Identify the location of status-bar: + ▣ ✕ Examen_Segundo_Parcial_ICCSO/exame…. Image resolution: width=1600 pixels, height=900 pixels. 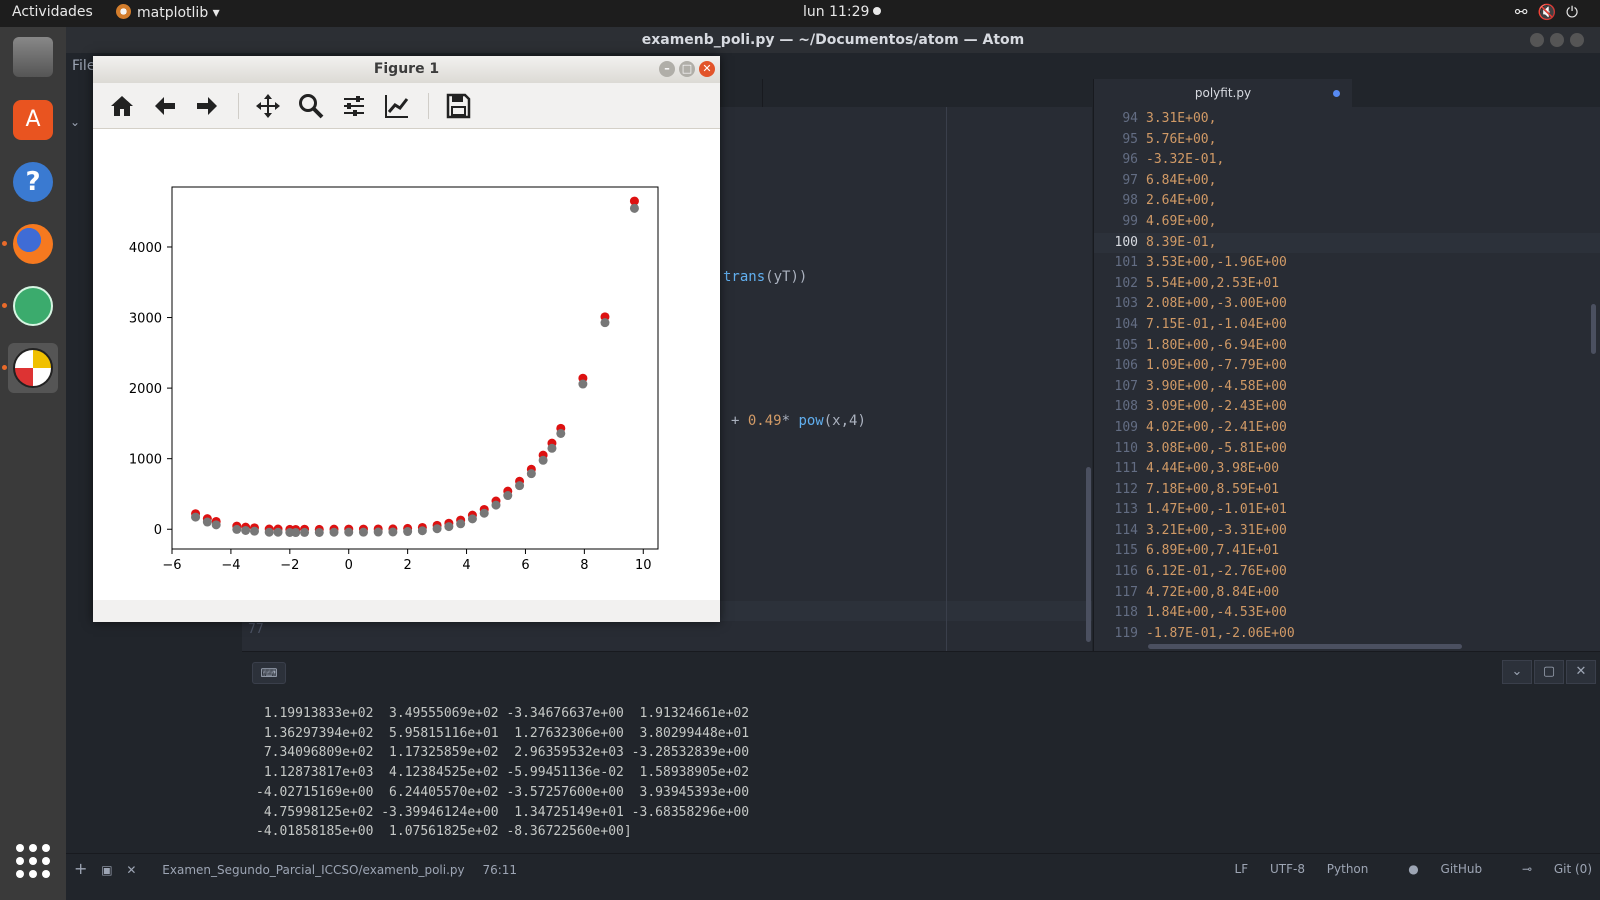
(833, 868).